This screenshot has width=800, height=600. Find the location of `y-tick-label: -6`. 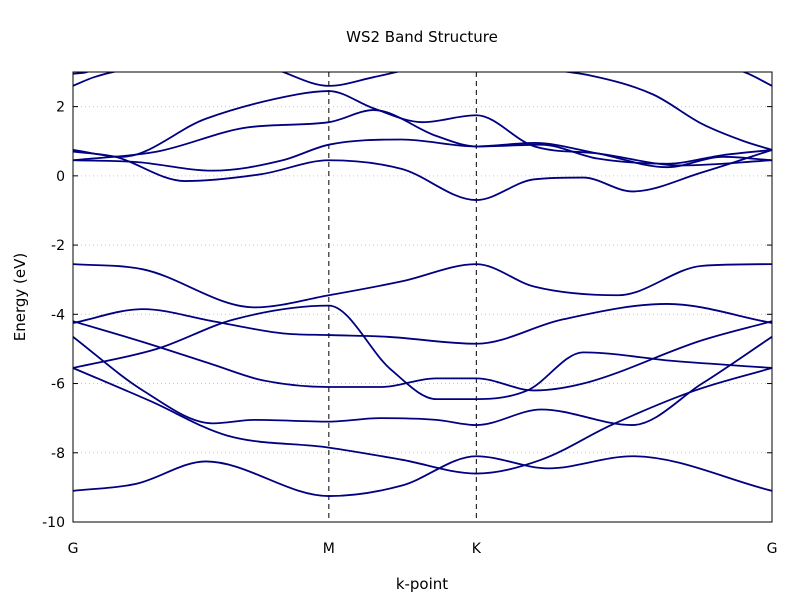

y-tick-label: -6 is located at coordinates (58, 385).